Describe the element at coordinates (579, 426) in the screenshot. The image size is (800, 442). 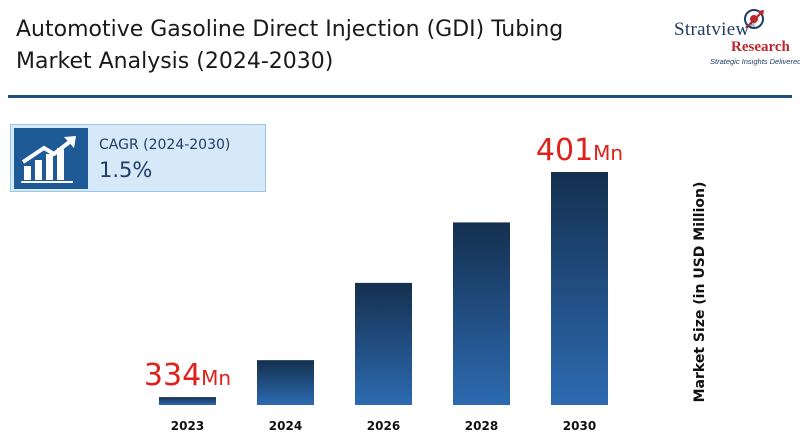
I see `x-tick-label-2030: 2030` at that location.